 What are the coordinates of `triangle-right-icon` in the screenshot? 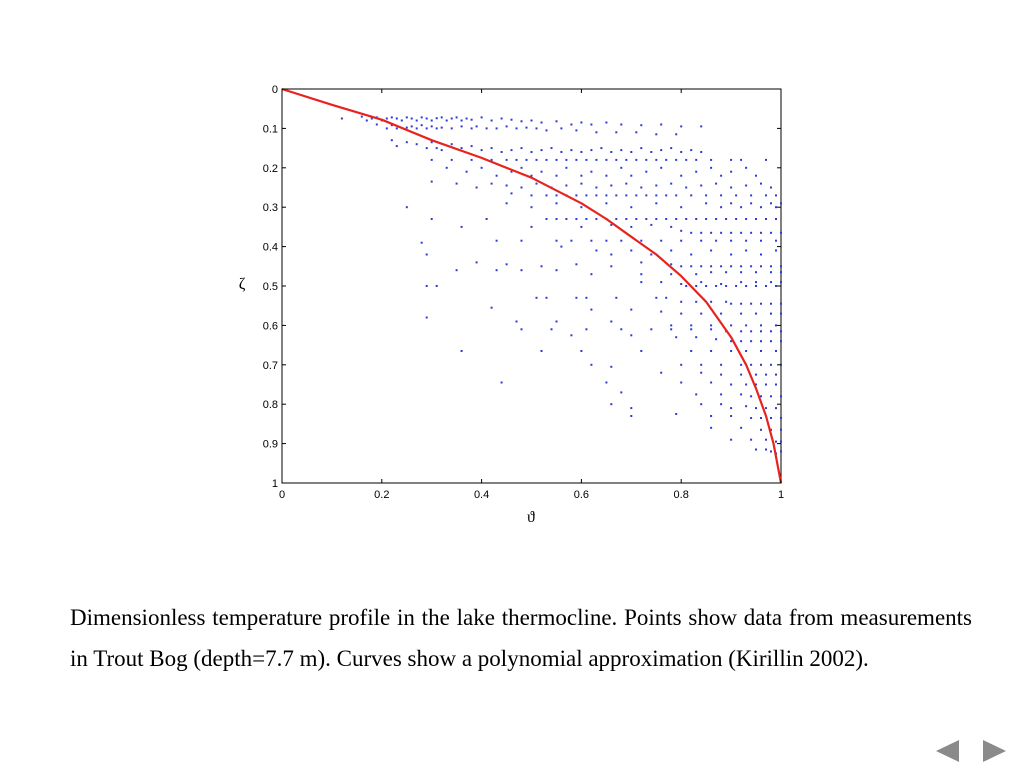 It's located at (994, 751).